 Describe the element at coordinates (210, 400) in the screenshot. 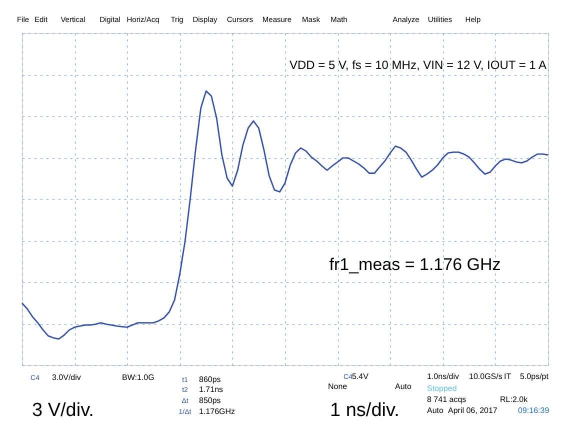

I see `text: 850ps` at that location.